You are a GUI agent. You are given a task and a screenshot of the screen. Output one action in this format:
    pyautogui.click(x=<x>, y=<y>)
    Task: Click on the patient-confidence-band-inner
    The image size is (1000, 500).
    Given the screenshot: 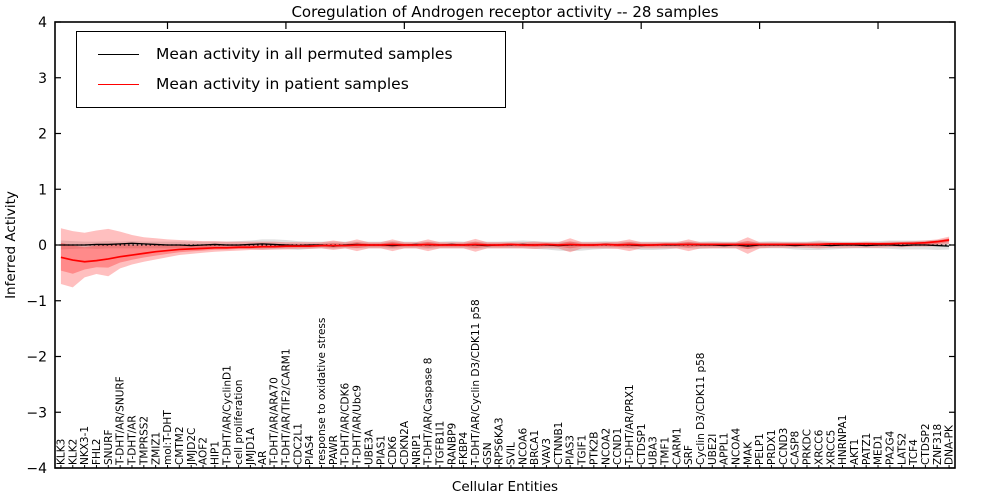 What is the action you would take?
    pyautogui.click(x=505, y=256)
    